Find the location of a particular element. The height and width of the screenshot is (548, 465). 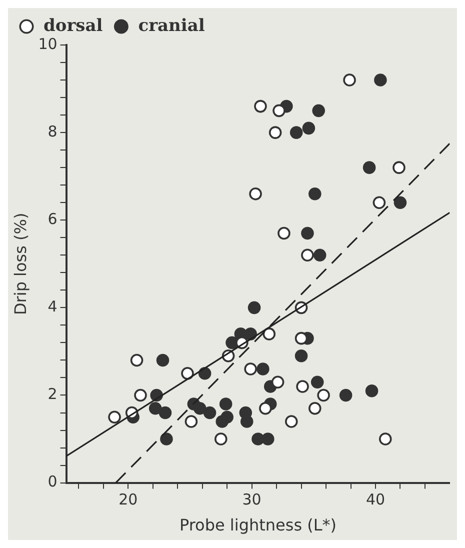

y-tick-label: 6 is located at coordinates (53, 219).